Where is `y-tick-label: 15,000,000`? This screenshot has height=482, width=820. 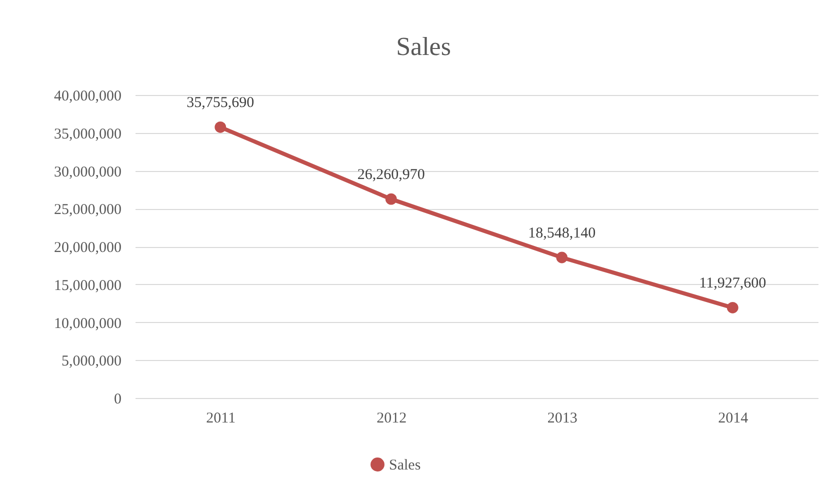 y-tick-label: 15,000,000 is located at coordinates (88, 286).